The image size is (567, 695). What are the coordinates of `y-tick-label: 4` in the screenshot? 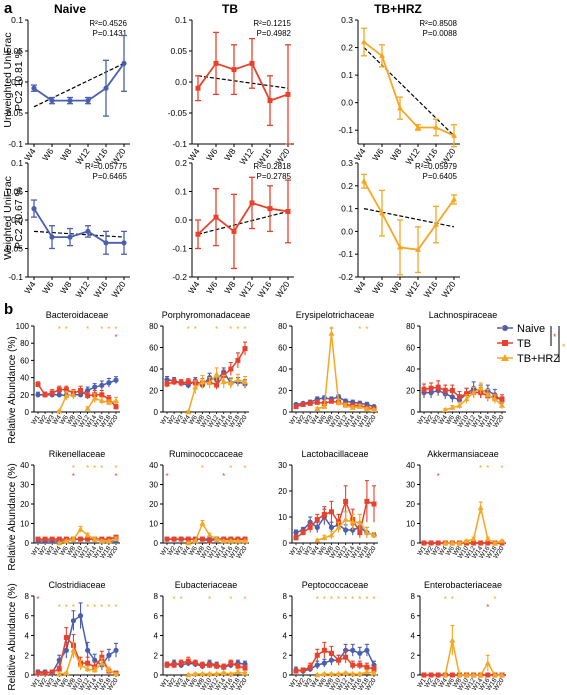 It's located at (285, 636).